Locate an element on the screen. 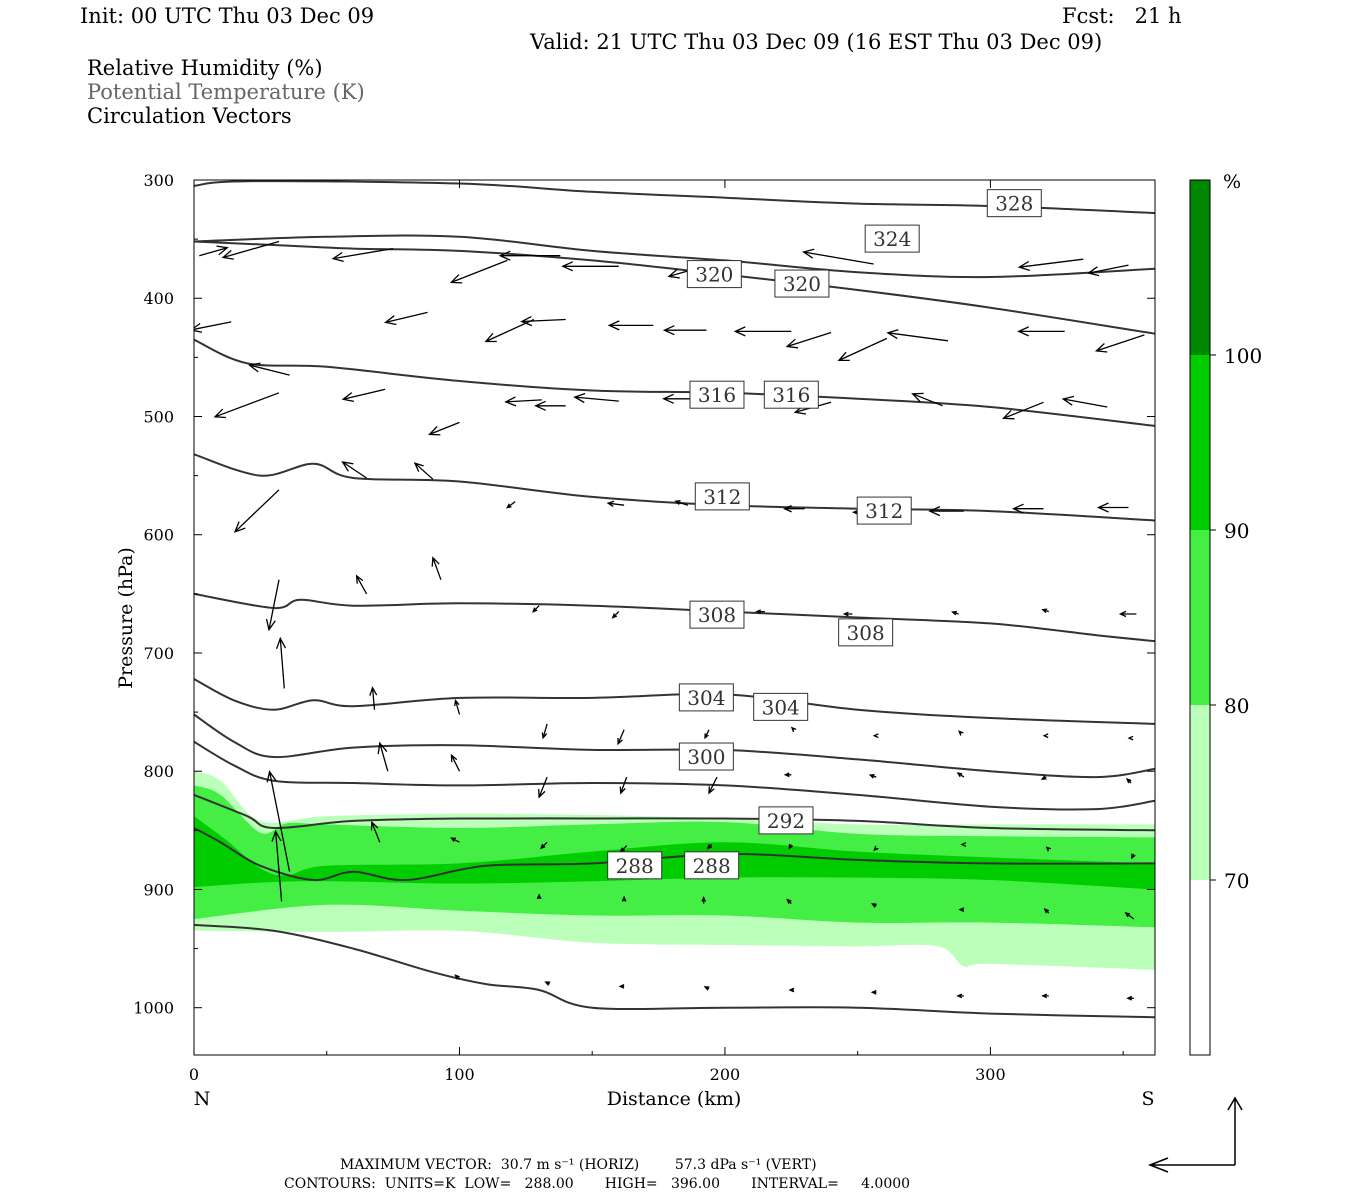  colorbar-label: 70 is located at coordinates (1236, 881).